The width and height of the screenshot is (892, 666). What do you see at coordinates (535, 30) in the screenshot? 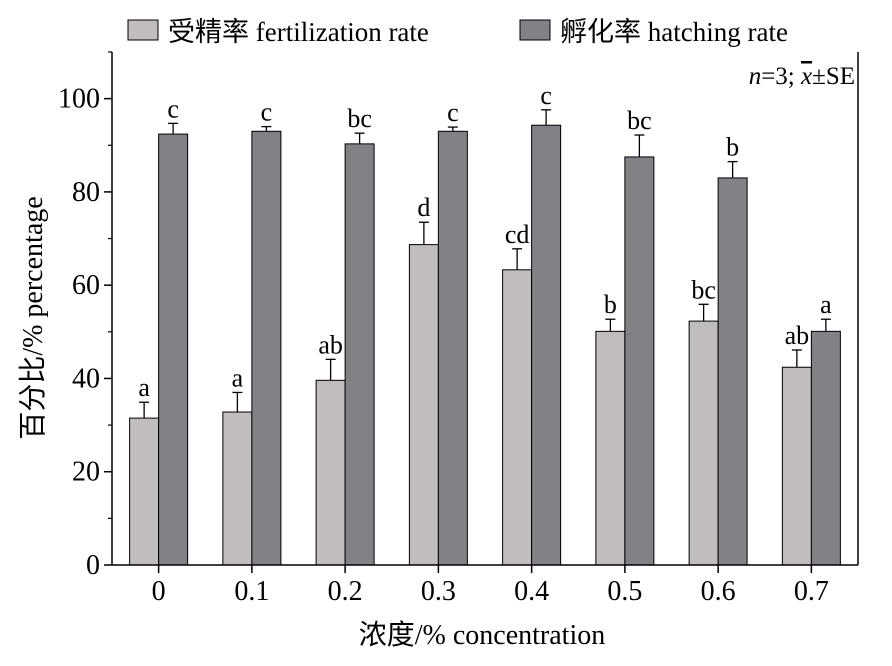
I see `legend-swatch-hatching` at bounding box center [535, 30].